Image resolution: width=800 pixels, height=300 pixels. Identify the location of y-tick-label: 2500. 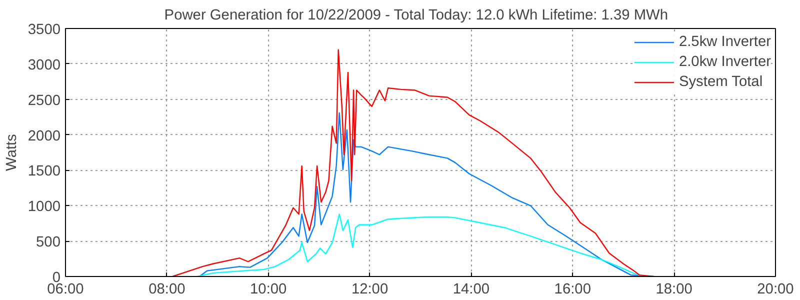
(44, 100).